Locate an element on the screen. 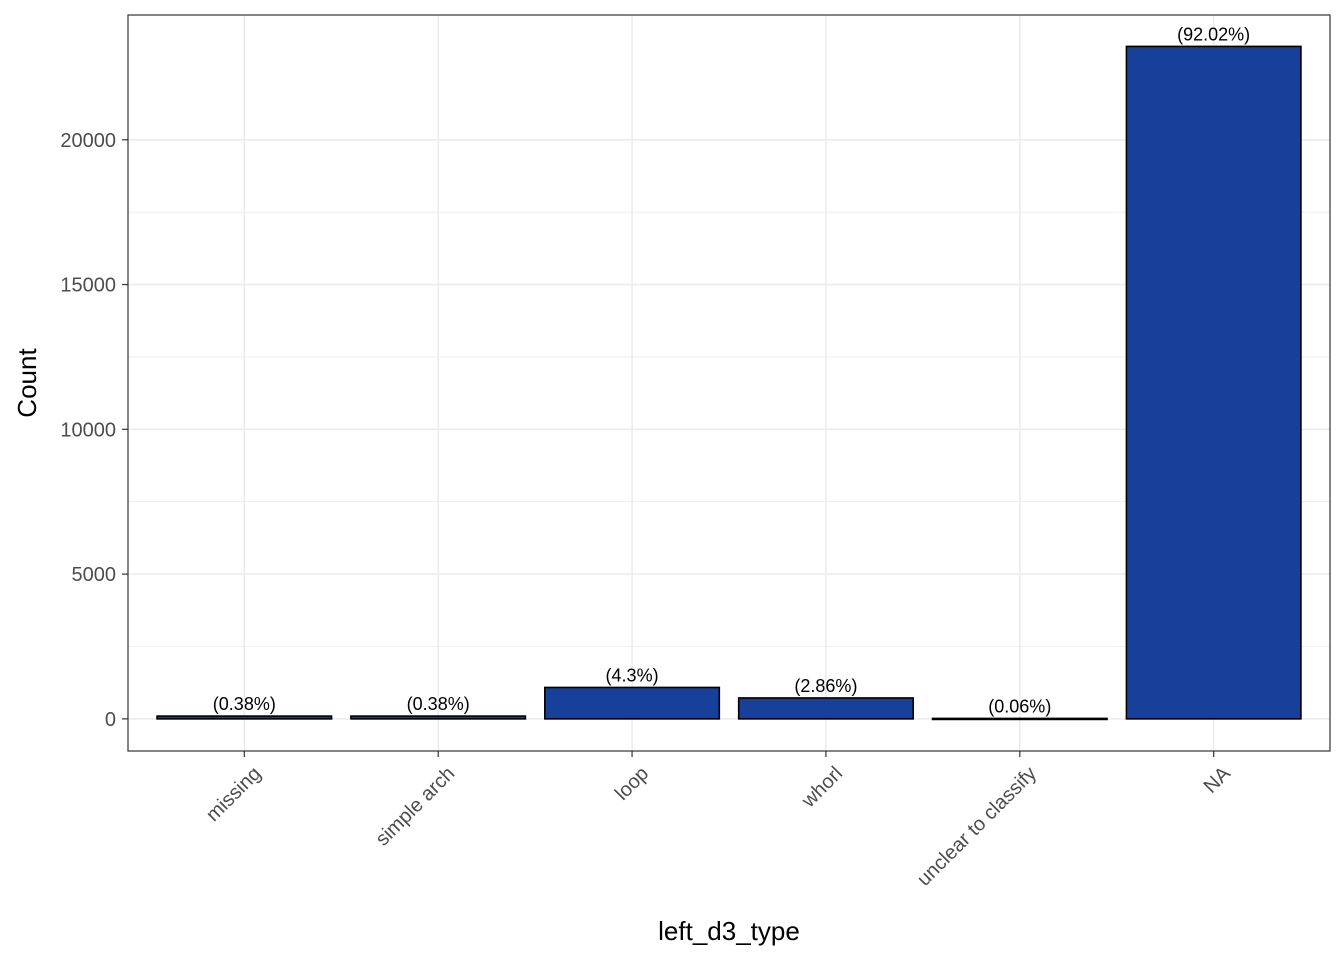 Image resolution: width=1344 pixels, height=965 pixels. y-tick-label: 20000 is located at coordinates (88, 141).